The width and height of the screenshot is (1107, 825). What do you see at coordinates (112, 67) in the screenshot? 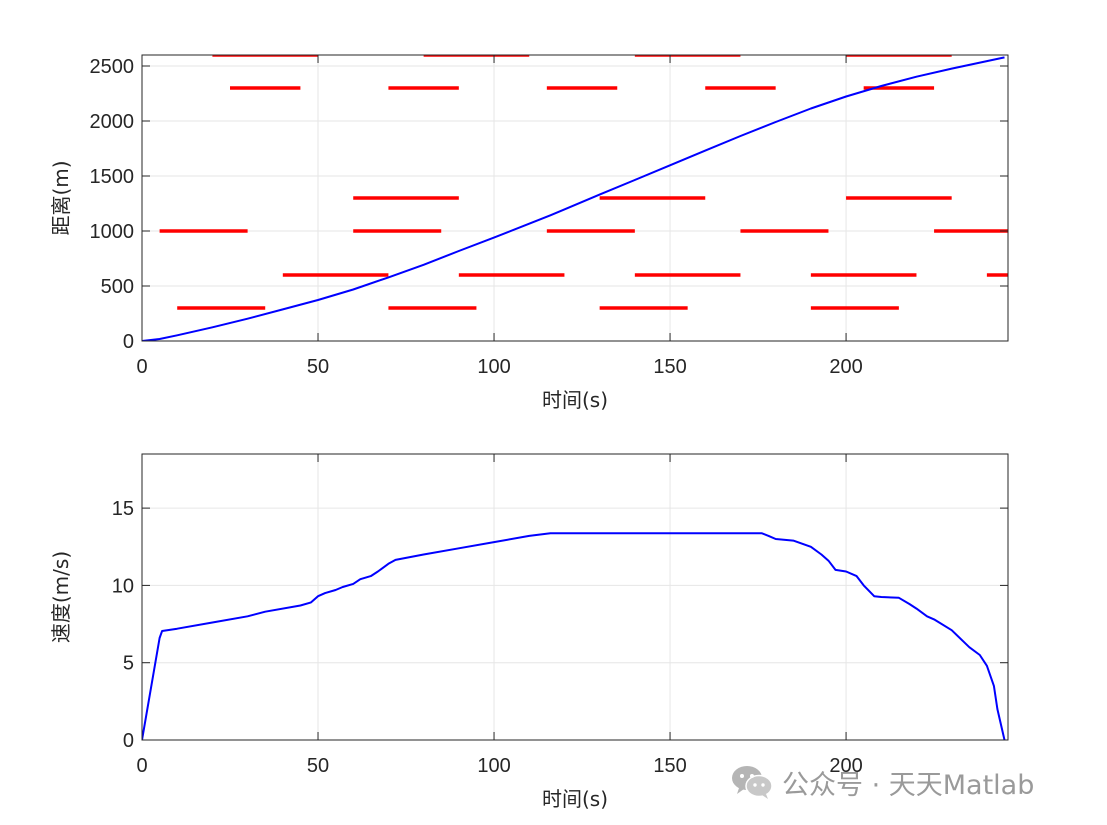
I see `y-tick-label: 2500` at bounding box center [112, 67].